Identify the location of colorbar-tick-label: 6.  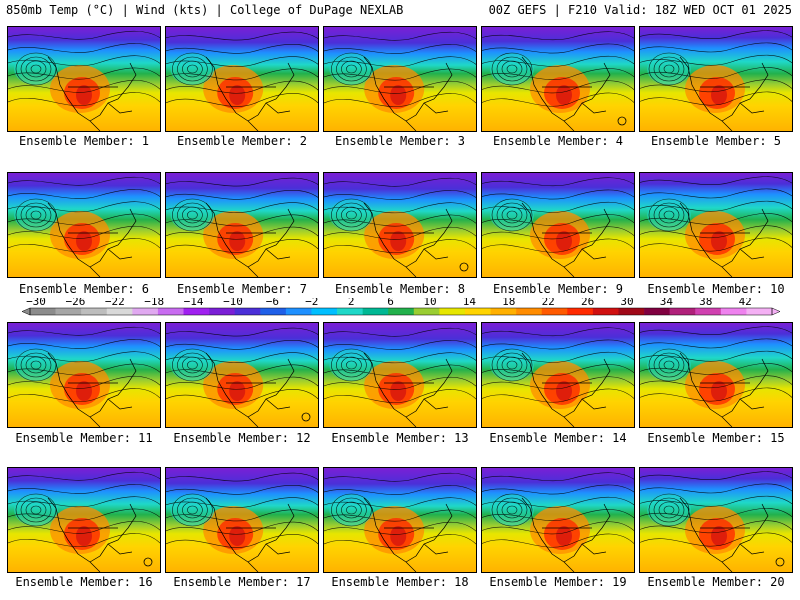
(390, 303).